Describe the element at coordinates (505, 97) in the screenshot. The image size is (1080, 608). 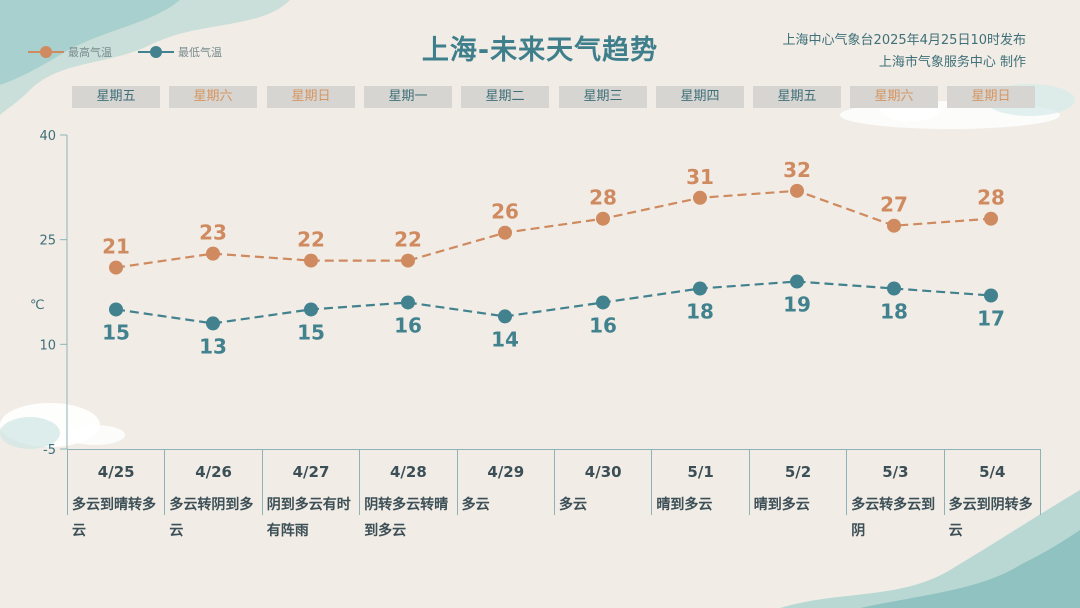
I see `weekday-label: 星期二` at that location.